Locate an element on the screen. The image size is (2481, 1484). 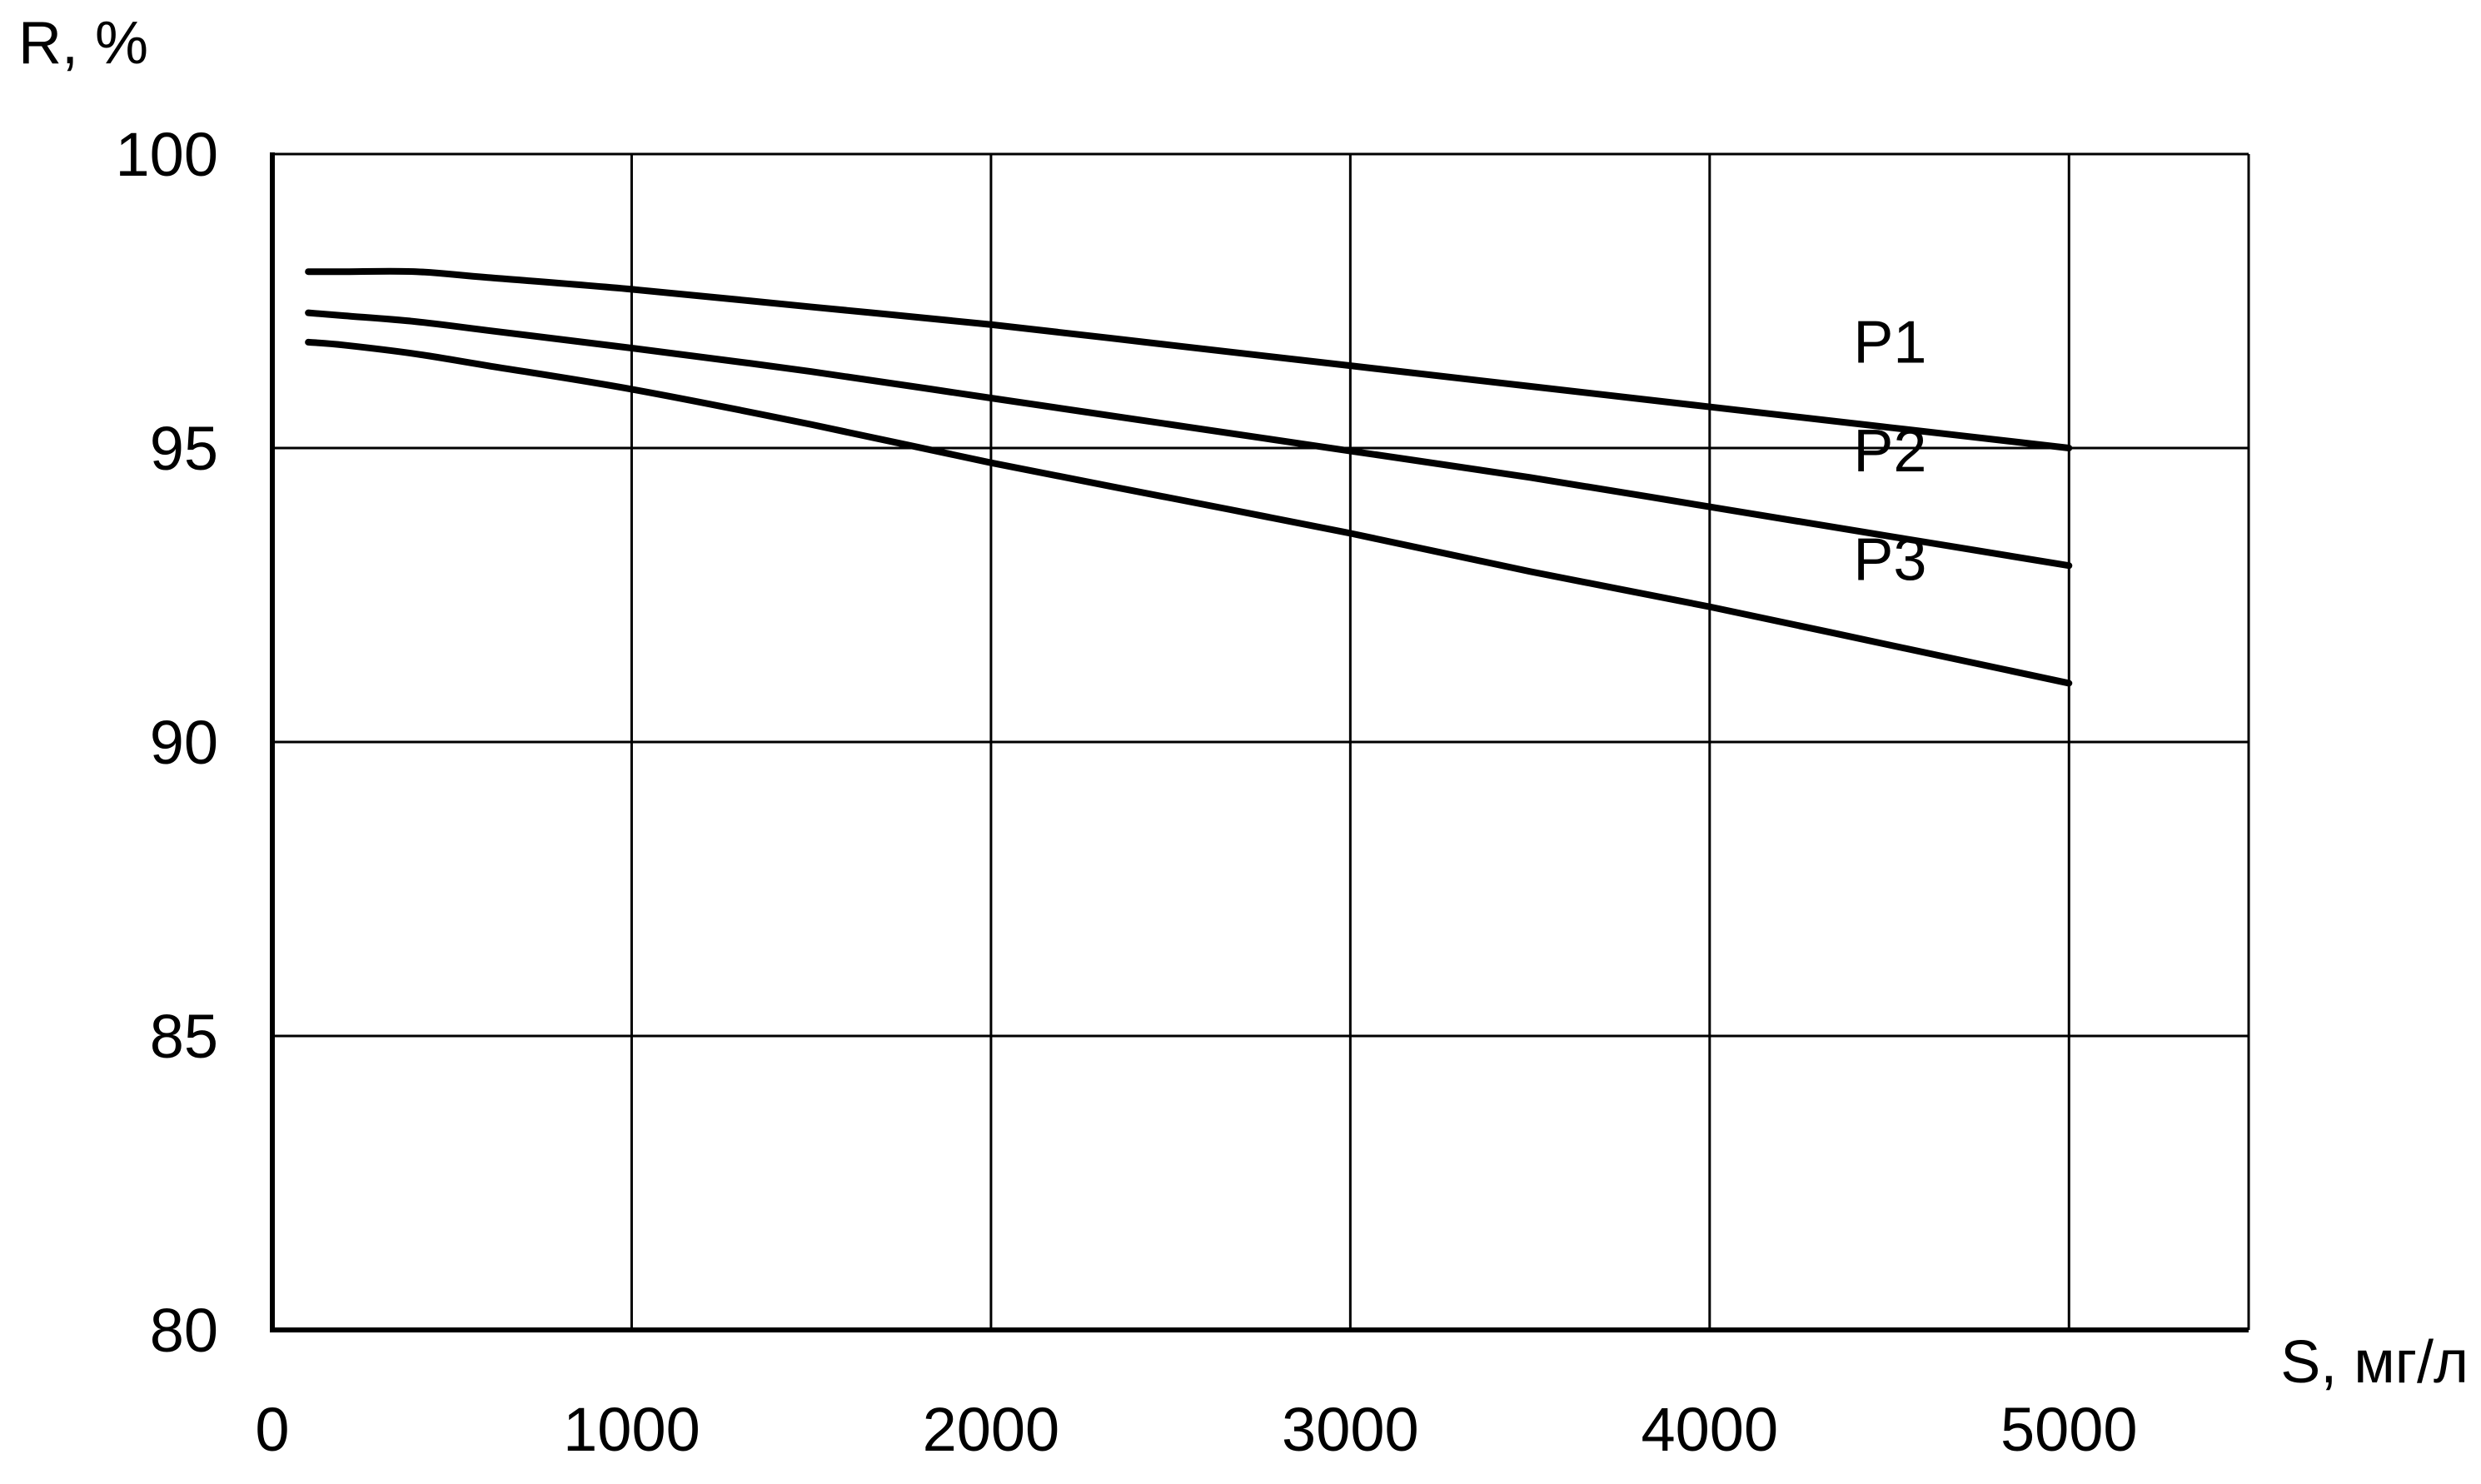
x-tick-label: 2000 is located at coordinates (991, 1429).